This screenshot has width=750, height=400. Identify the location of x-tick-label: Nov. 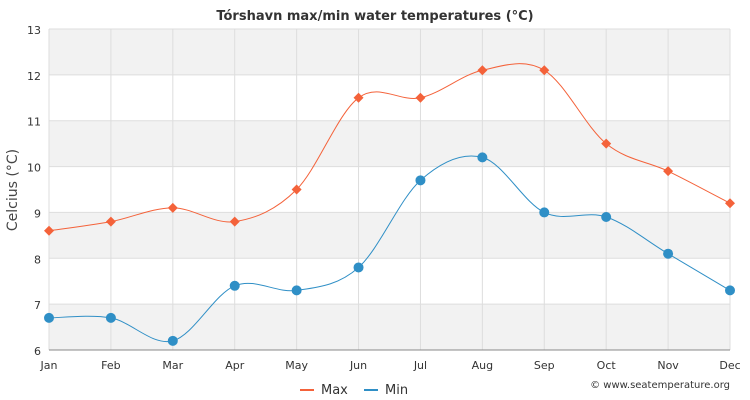
(668, 365).